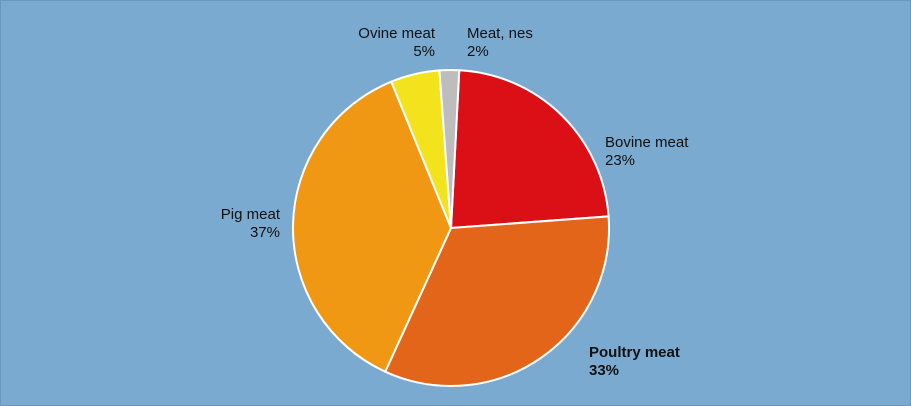 This screenshot has height=406, width=911. What do you see at coordinates (634, 362) in the screenshot?
I see `label-poultry-meat: Poultry meat 33%` at bounding box center [634, 362].